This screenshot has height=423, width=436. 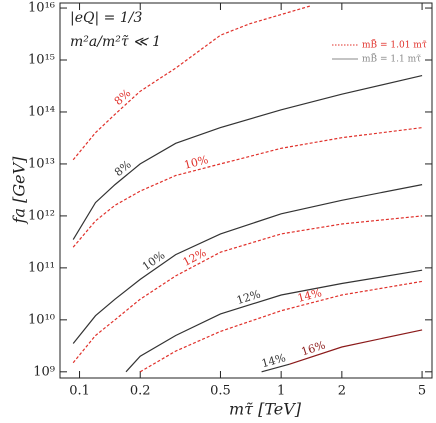 What do you see at coordinates (41, 163) in the screenshot?
I see `y-tick-label: 10¹³` at bounding box center [41, 163].